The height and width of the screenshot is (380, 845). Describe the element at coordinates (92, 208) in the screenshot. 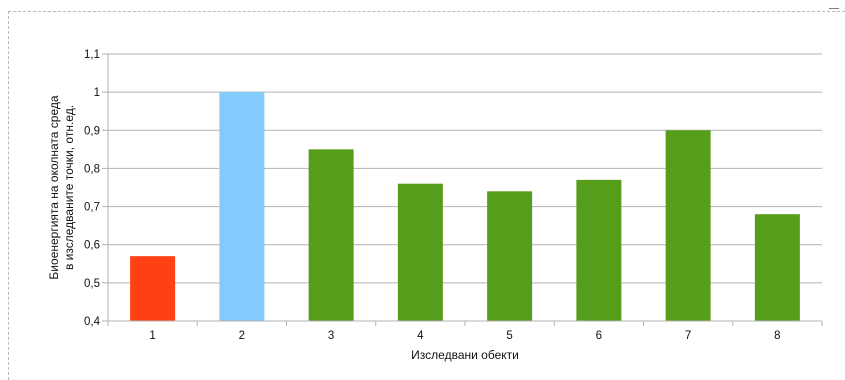

I see `y-tick-label: 0,7` at that location.